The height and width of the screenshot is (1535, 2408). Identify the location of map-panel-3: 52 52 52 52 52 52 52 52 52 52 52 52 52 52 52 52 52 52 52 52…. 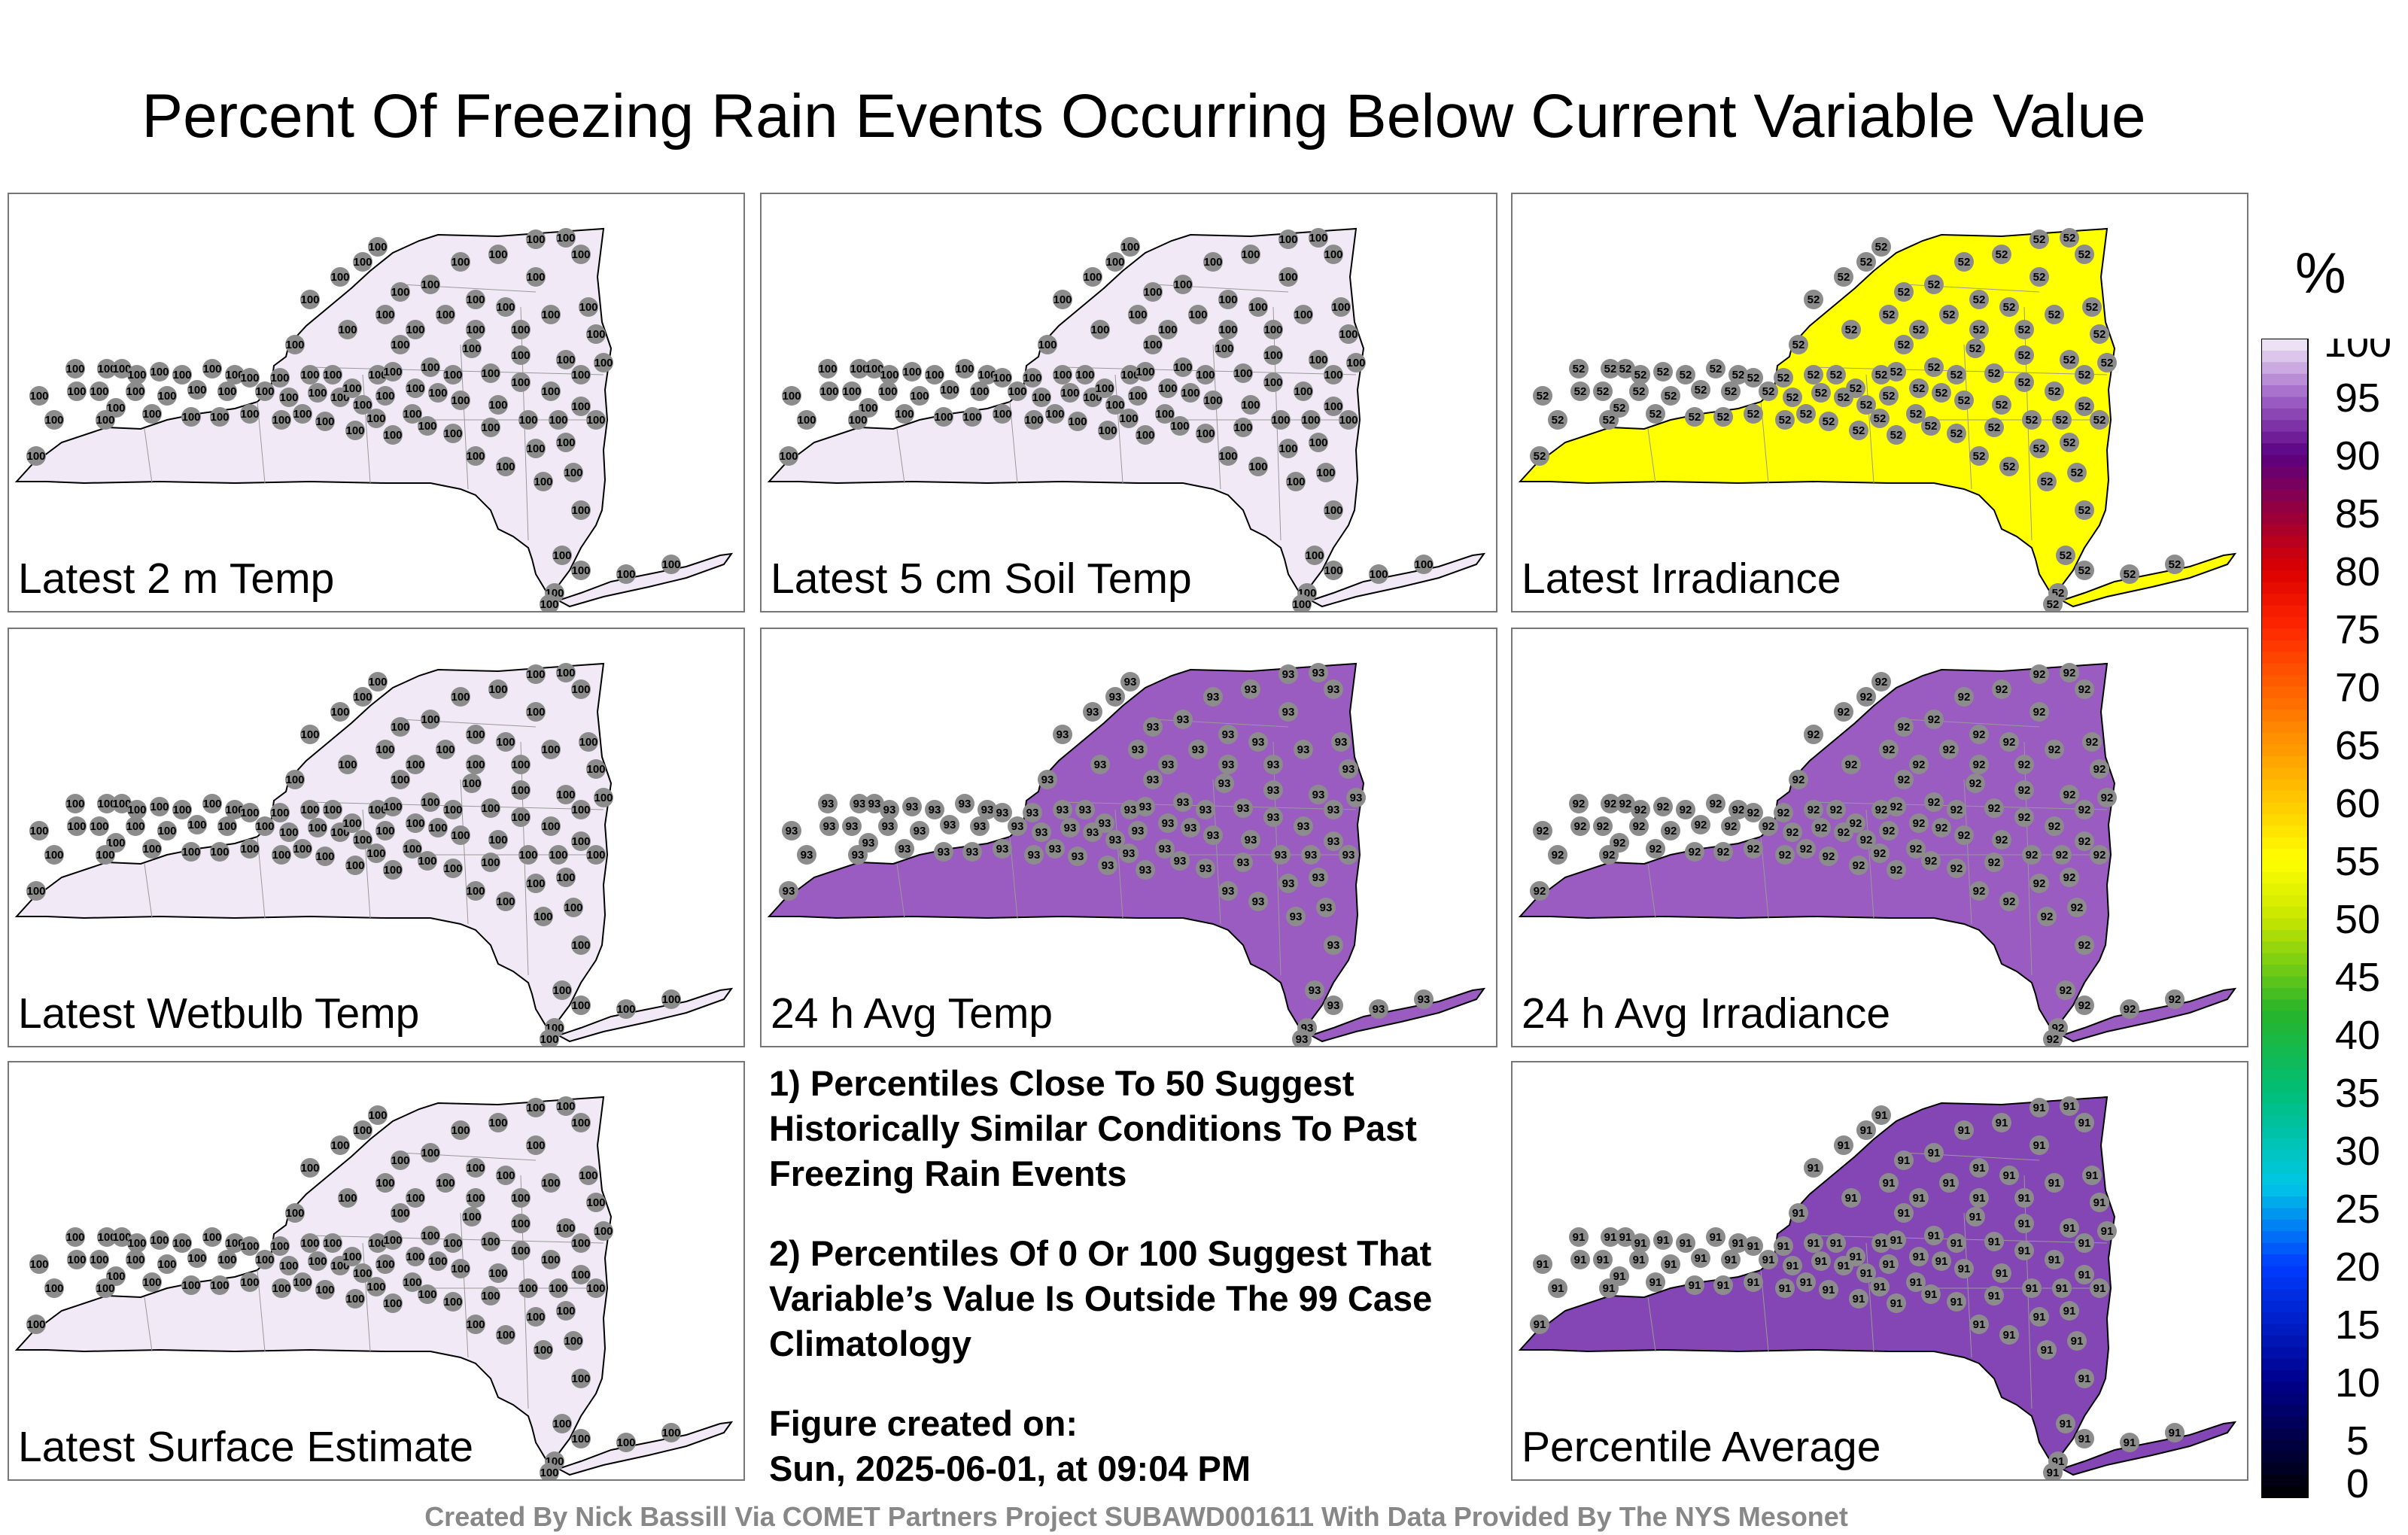
(1879, 402).